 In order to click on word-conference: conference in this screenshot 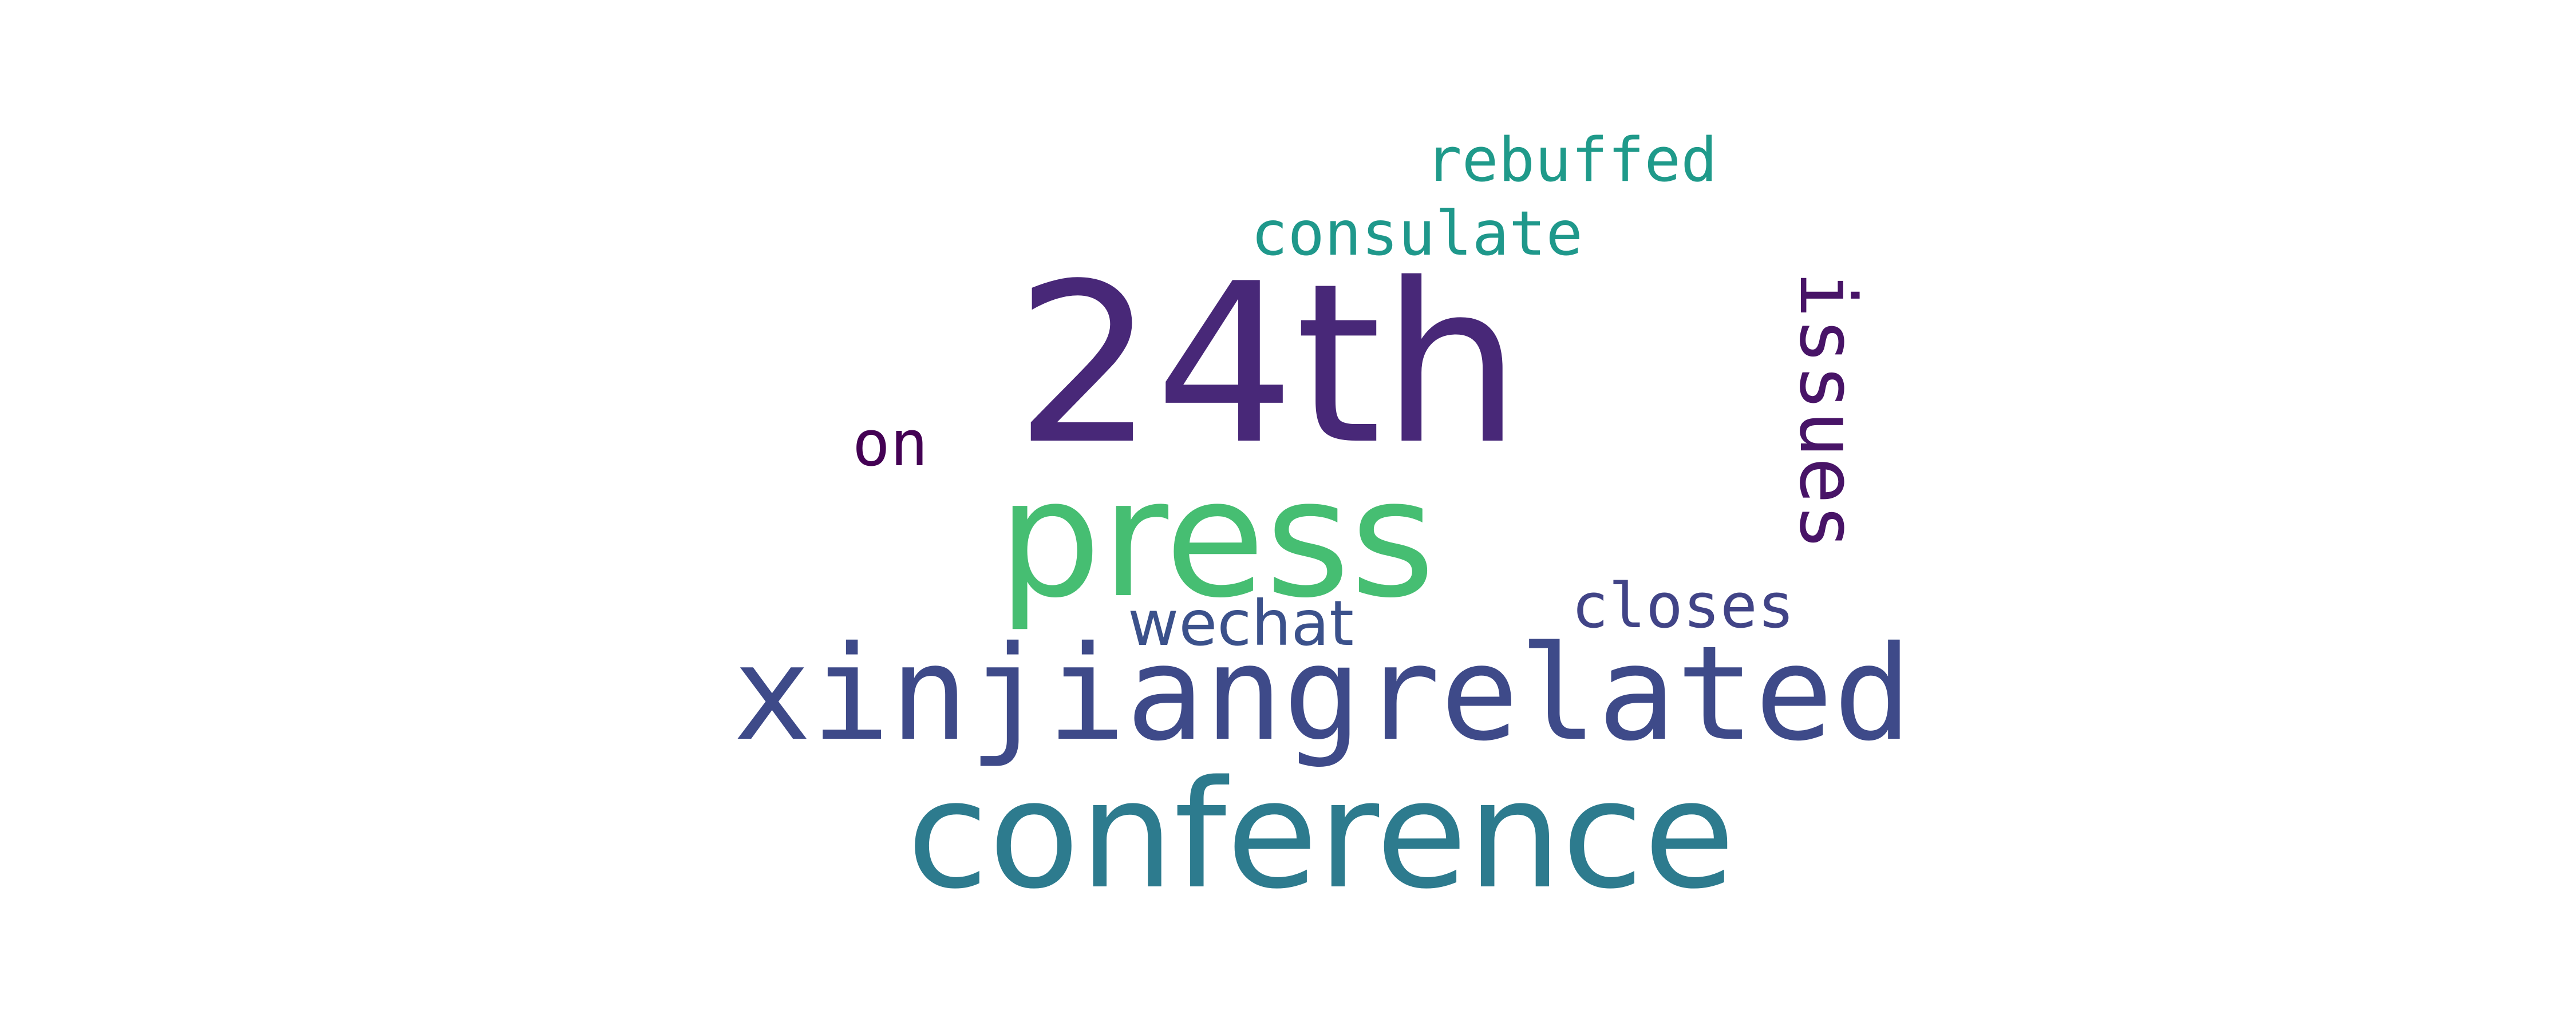, I will do `click(1321, 835)`.